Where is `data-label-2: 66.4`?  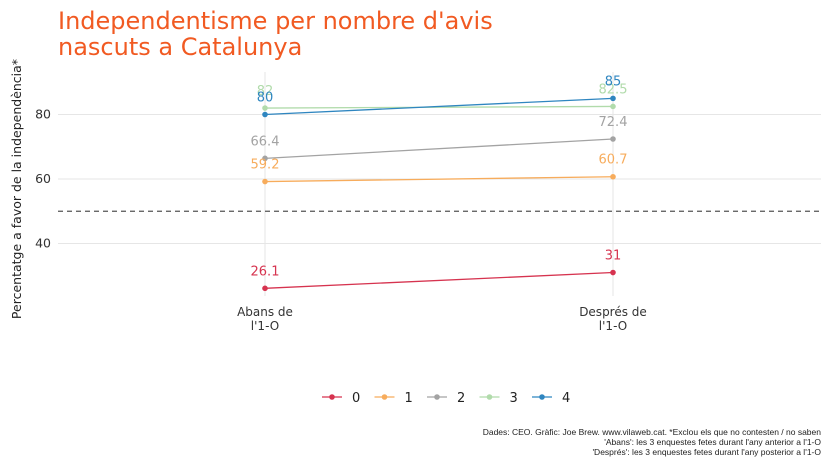 data-label-2: 66.4 is located at coordinates (265, 141).